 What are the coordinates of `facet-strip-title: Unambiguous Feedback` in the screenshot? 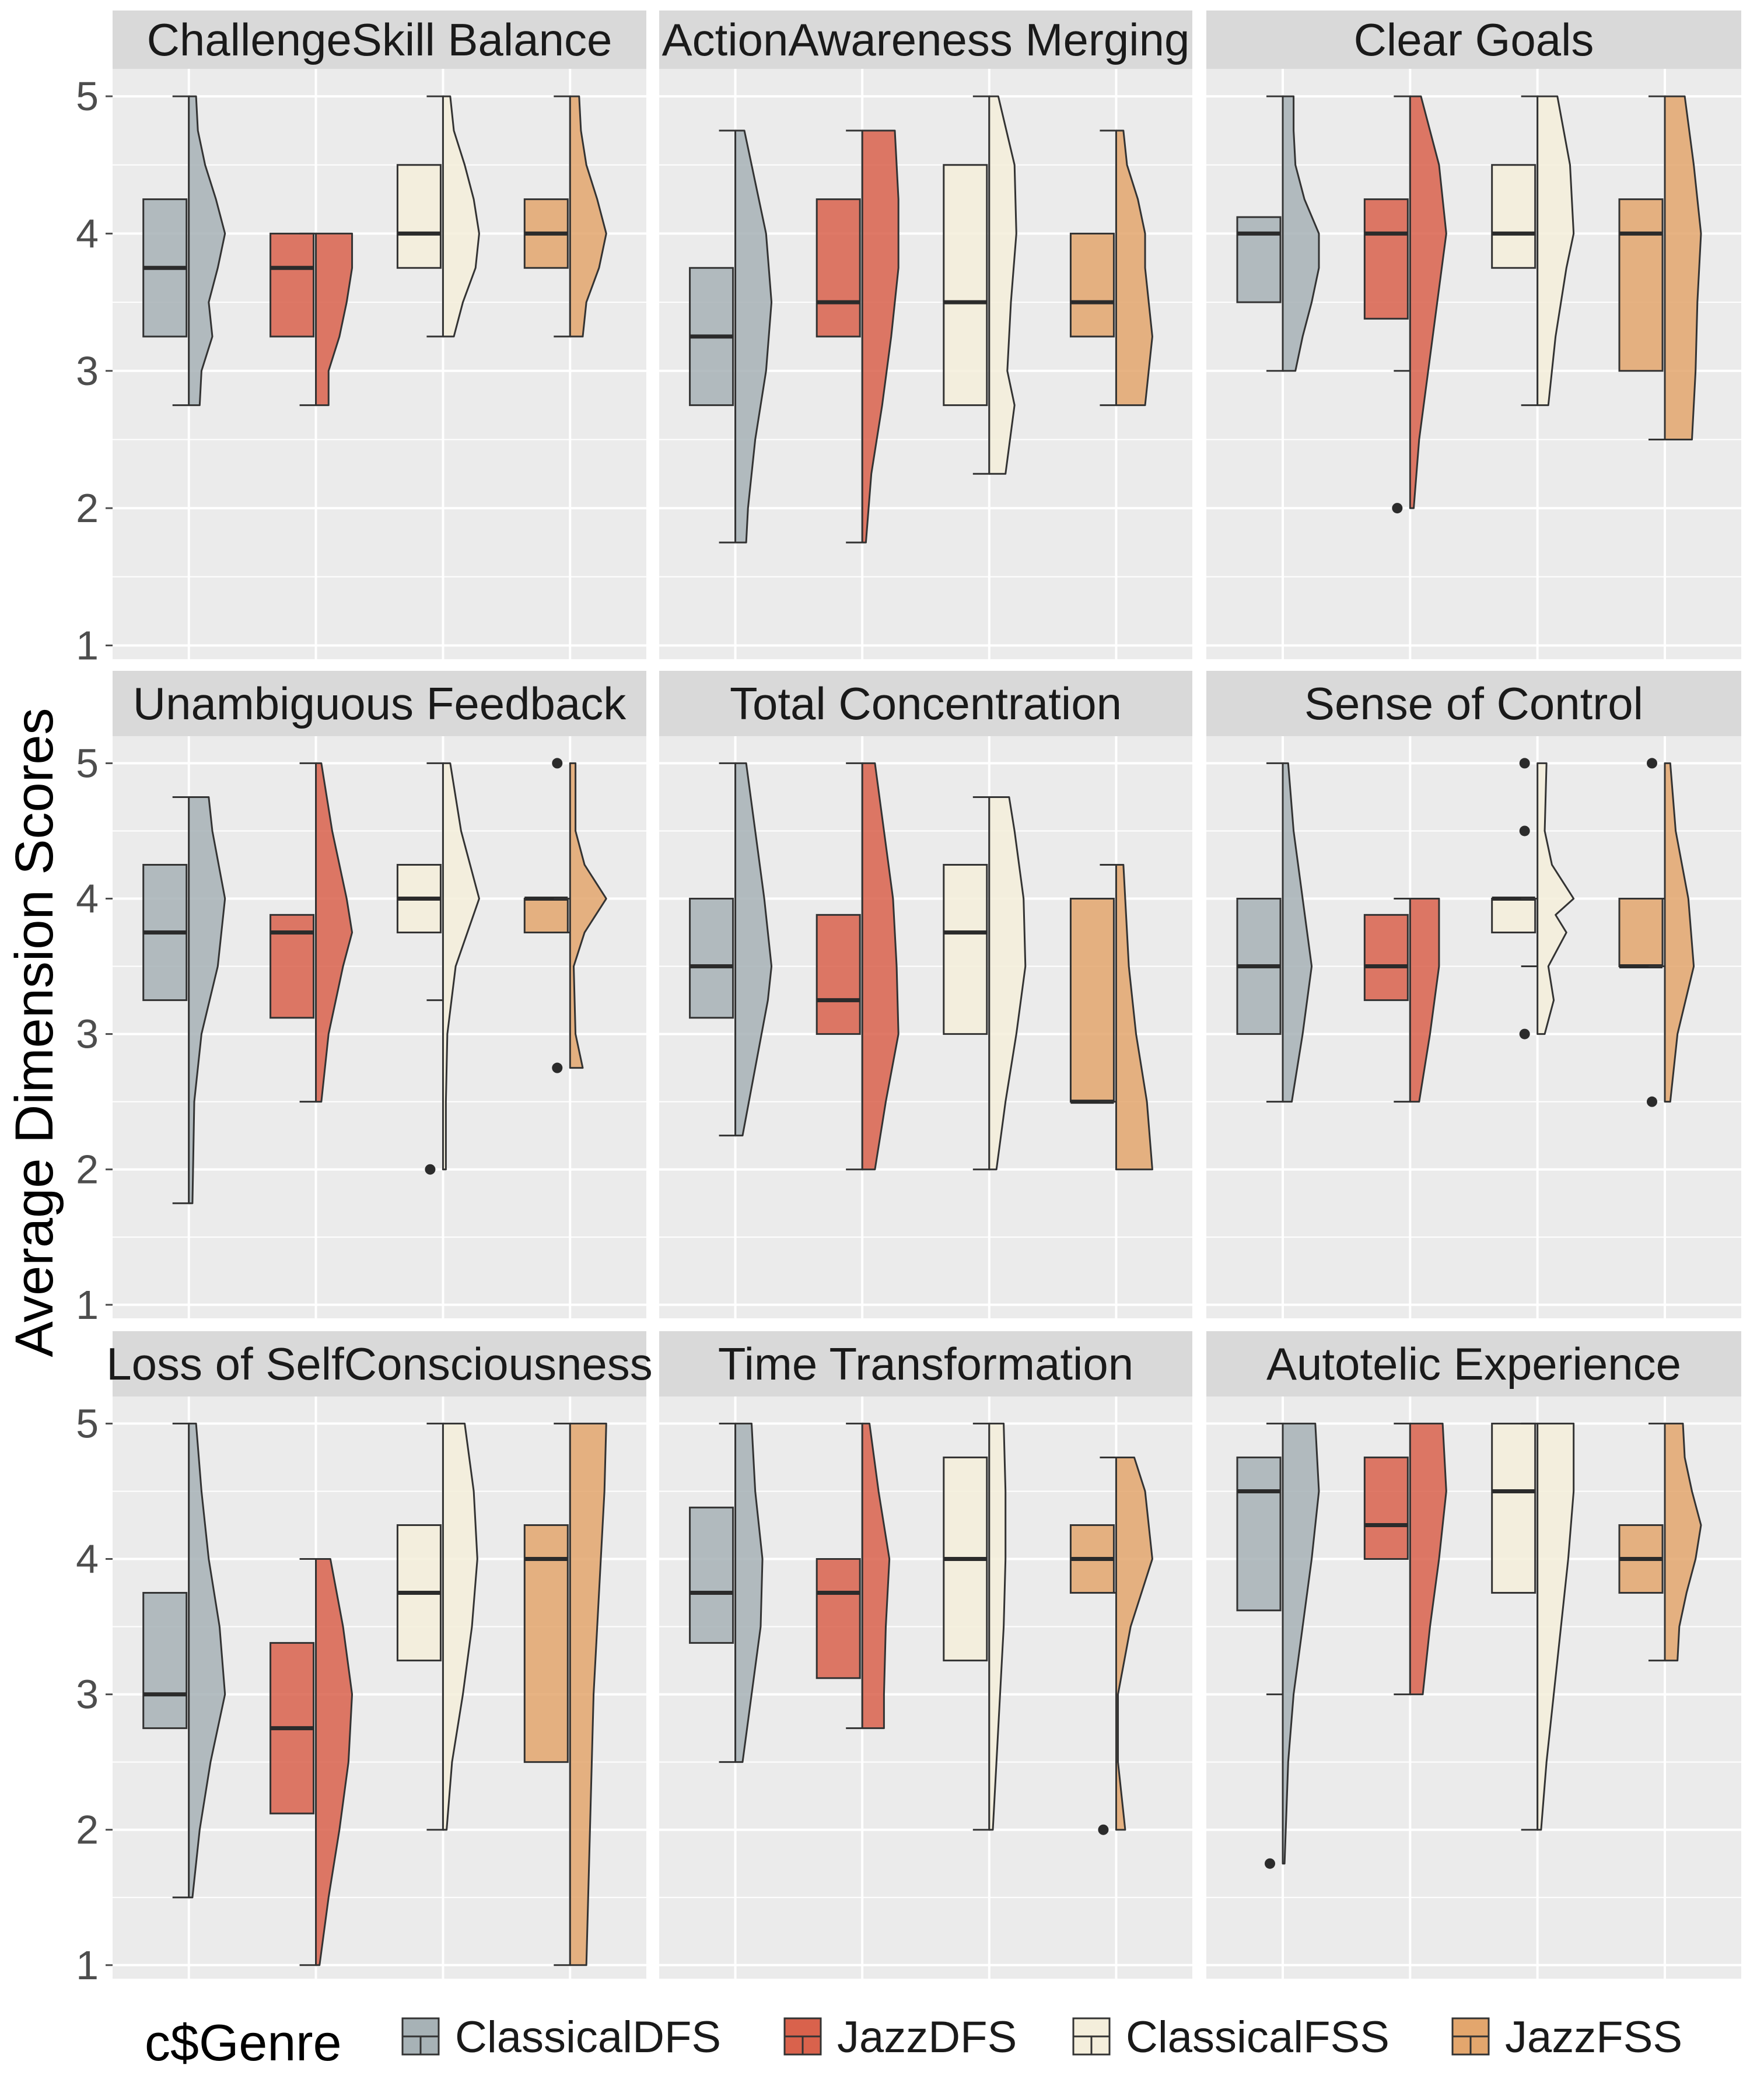 It's located at (380, 703).